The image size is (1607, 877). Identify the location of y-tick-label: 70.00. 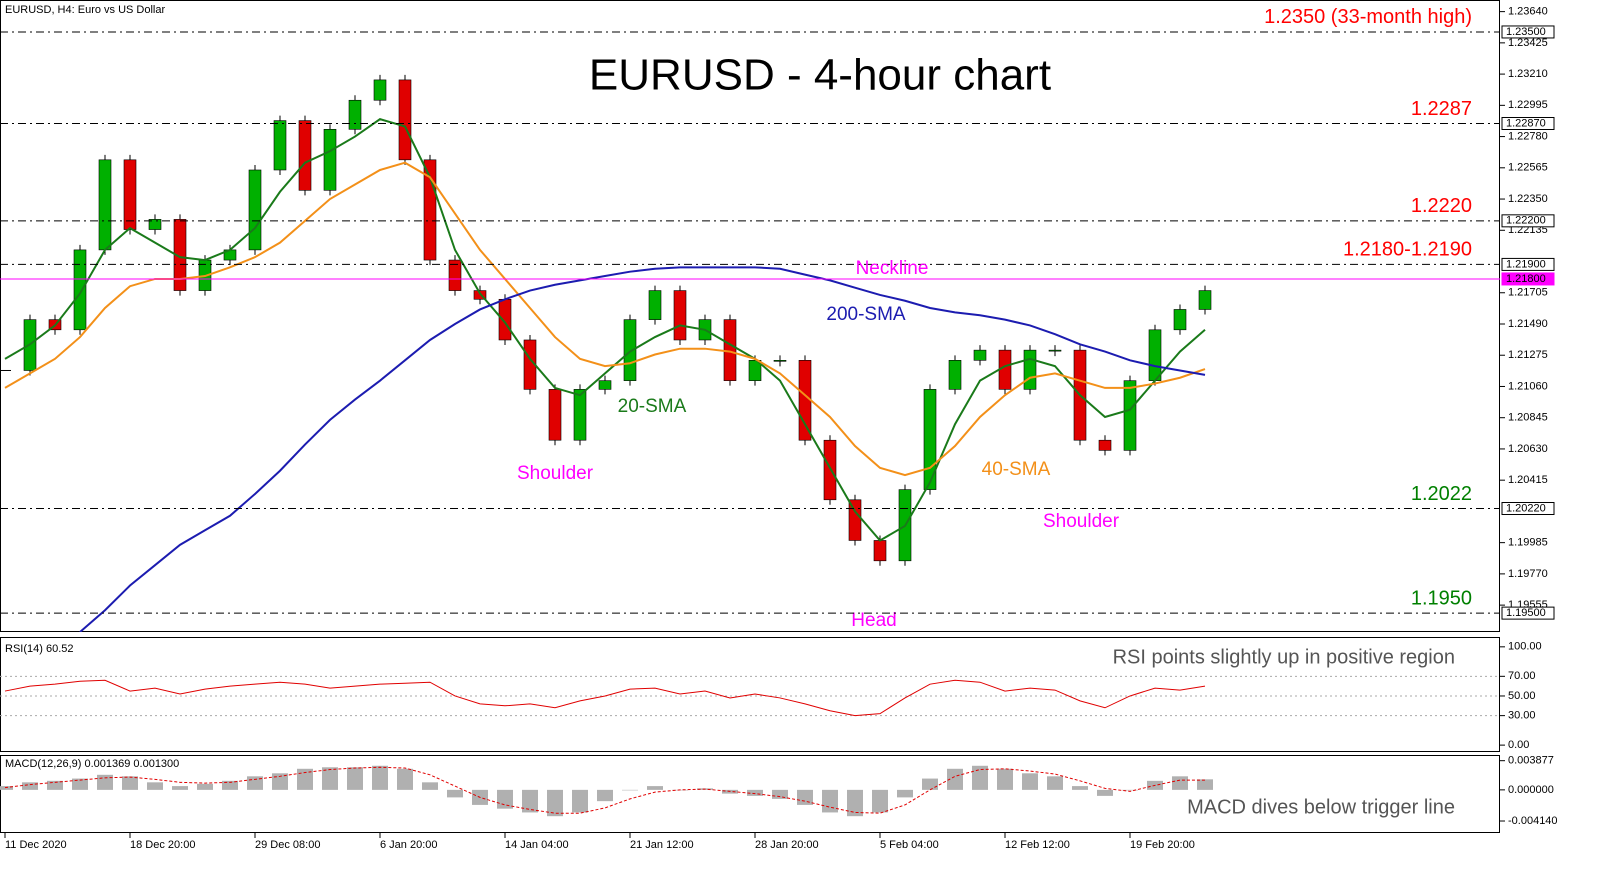
(1522, 676).